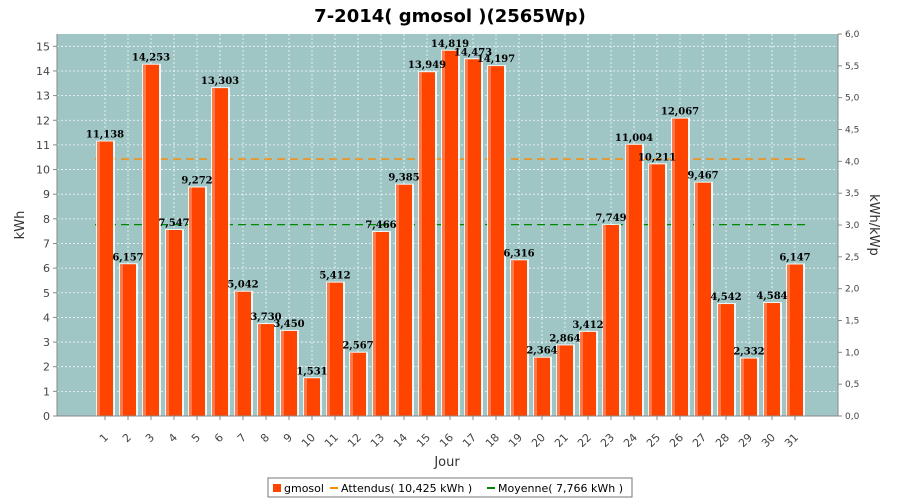  Describe the element at coordinates (852, 385) in the screenshot. I see `y2-tick-label: 0,5` at that location.